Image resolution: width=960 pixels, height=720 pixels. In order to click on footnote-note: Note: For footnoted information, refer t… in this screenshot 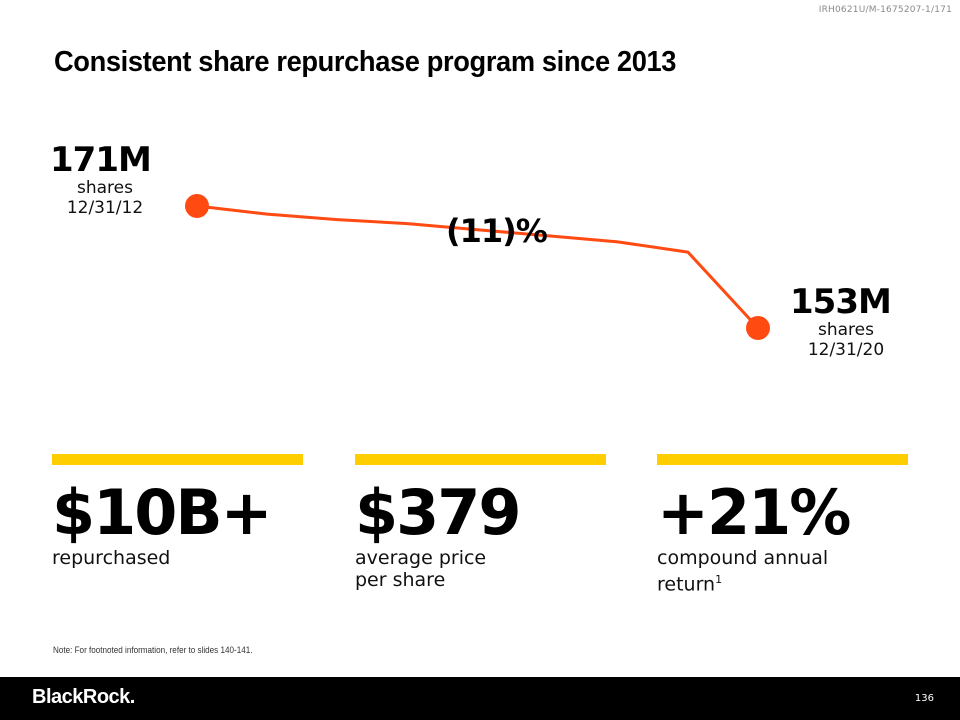, I will do `click(153, 650)`.